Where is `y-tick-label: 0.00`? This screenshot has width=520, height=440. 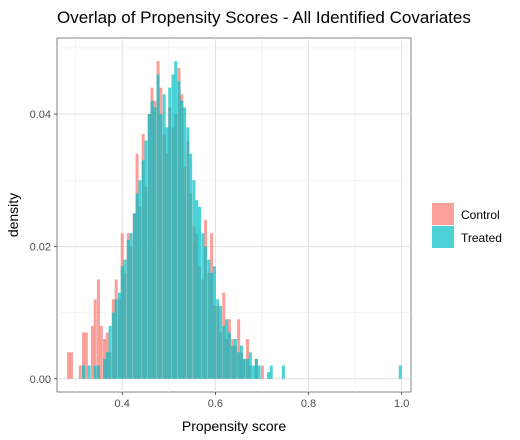 y-tick-label: 0.00 is located at coordinates (40, 380).